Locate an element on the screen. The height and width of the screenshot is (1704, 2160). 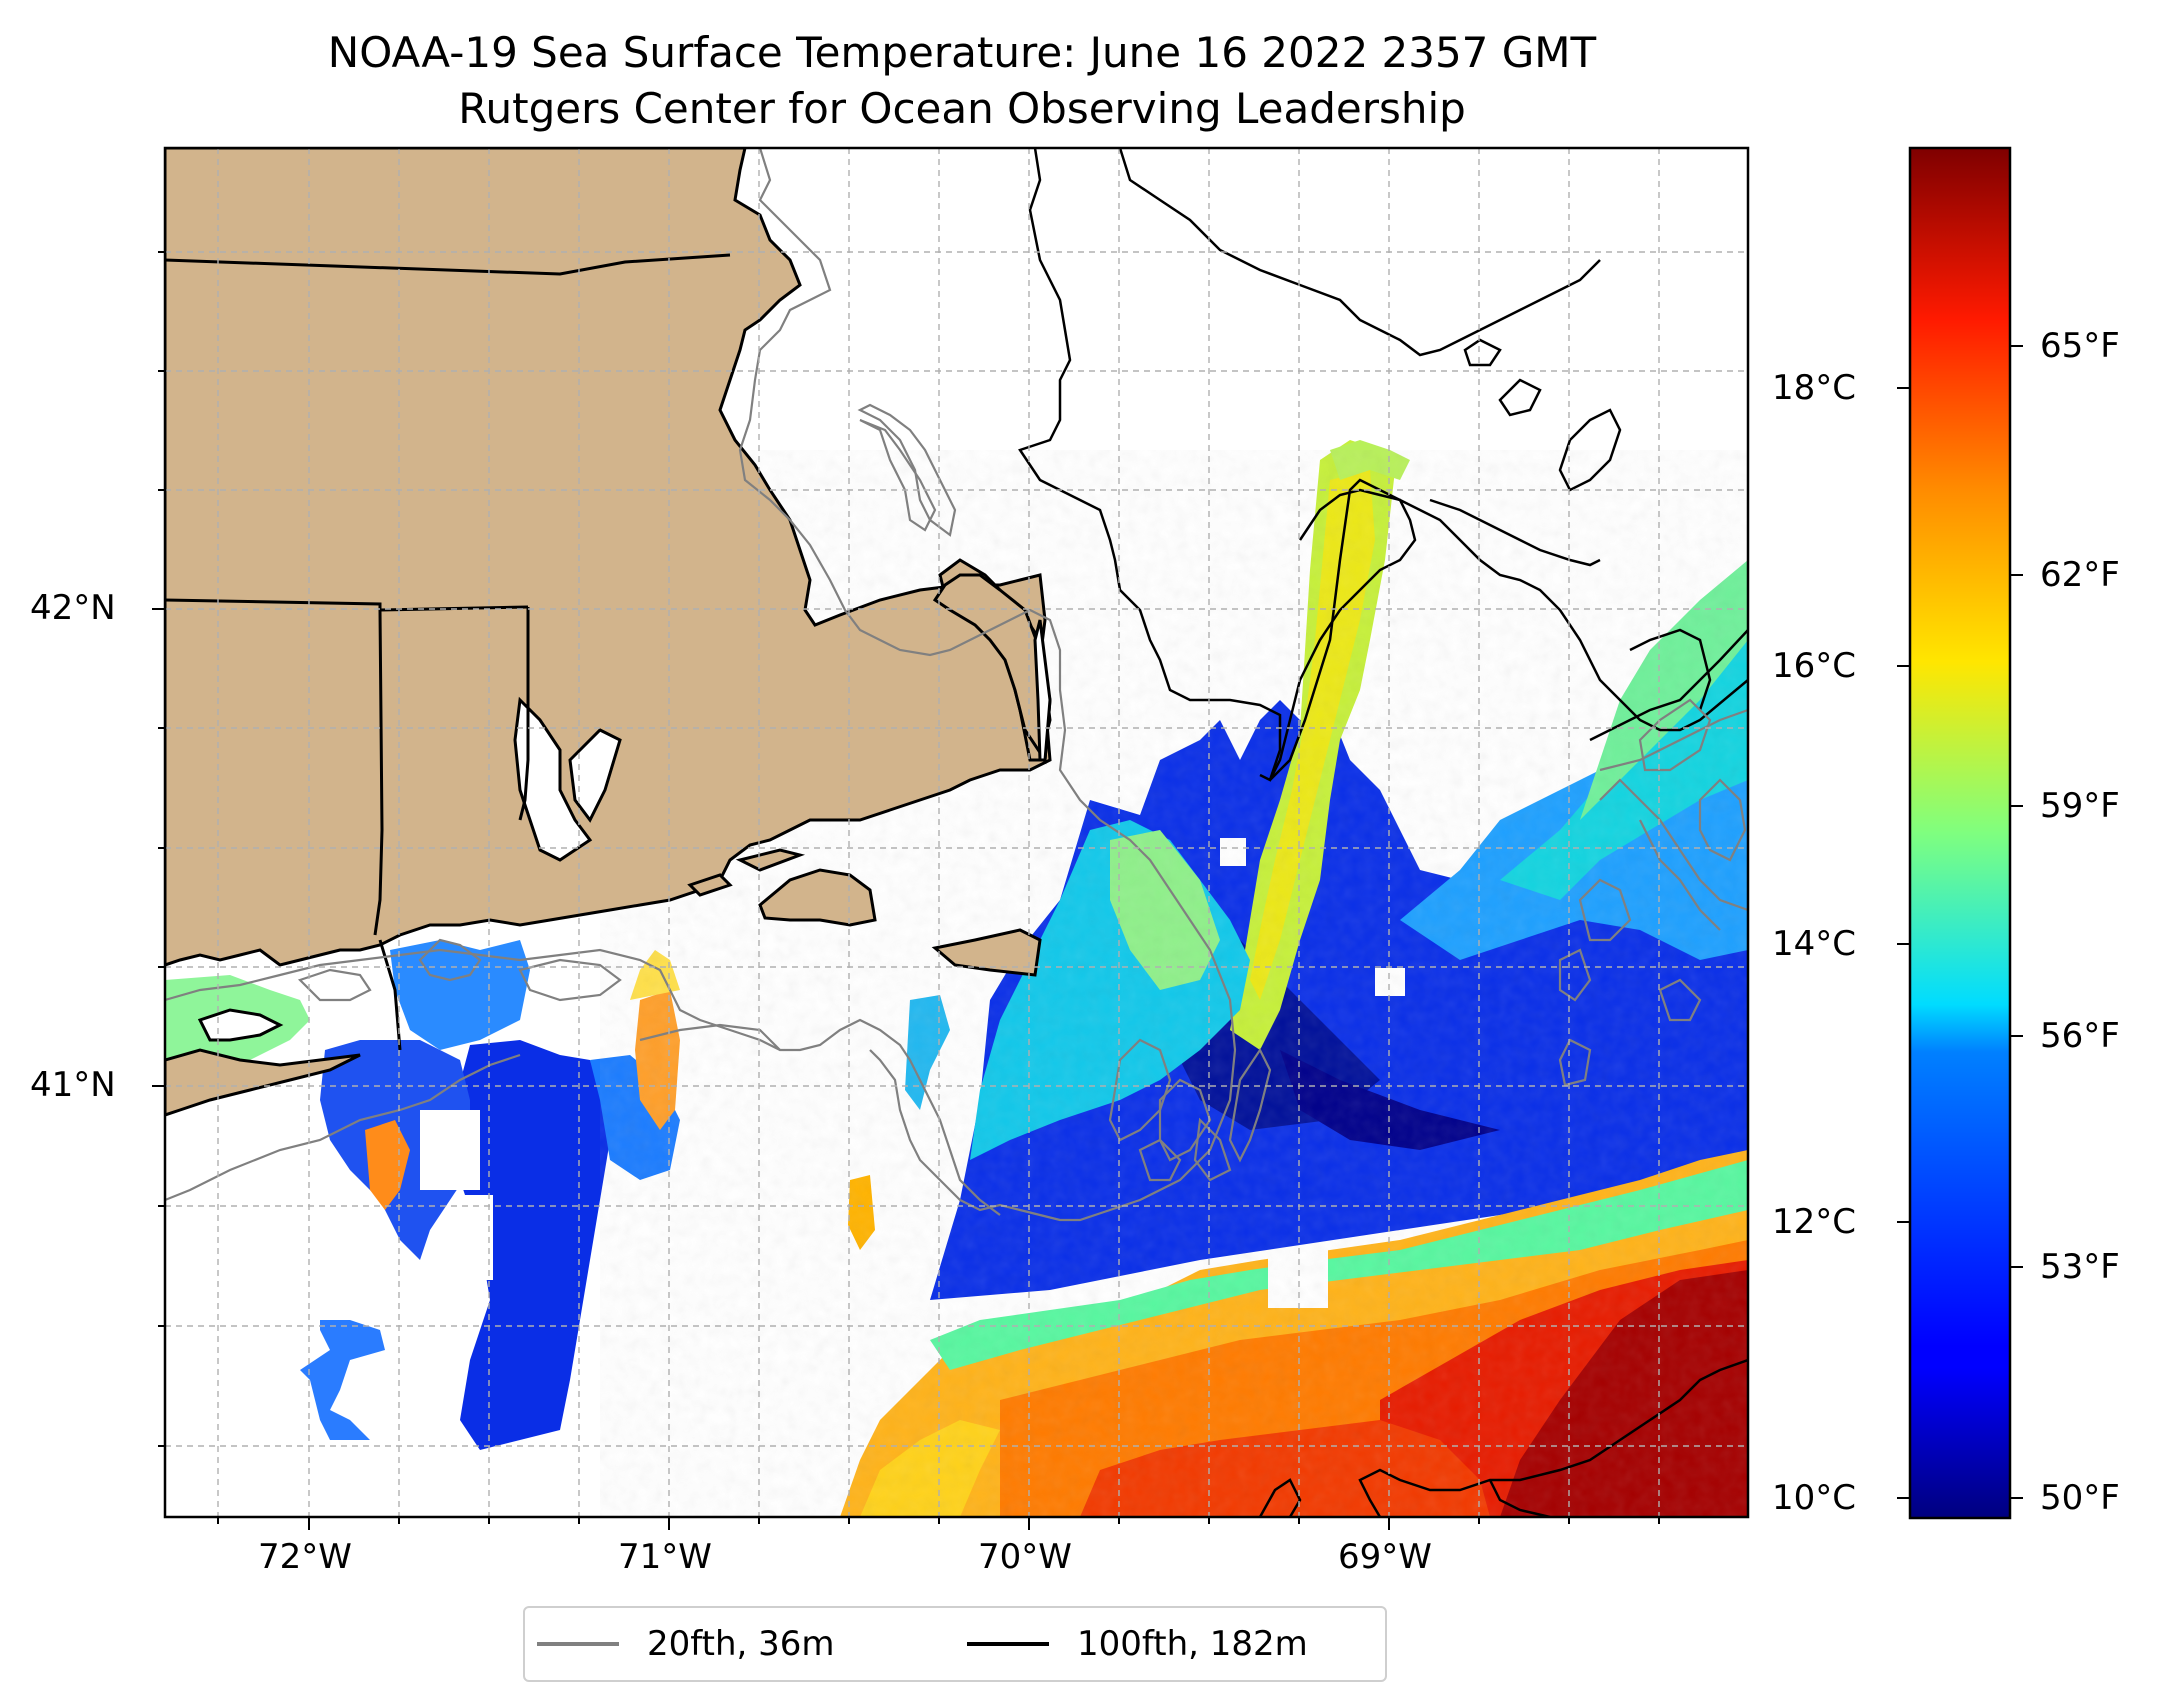
legend-swatch-black-line is located at coordinates (1008, 1644).